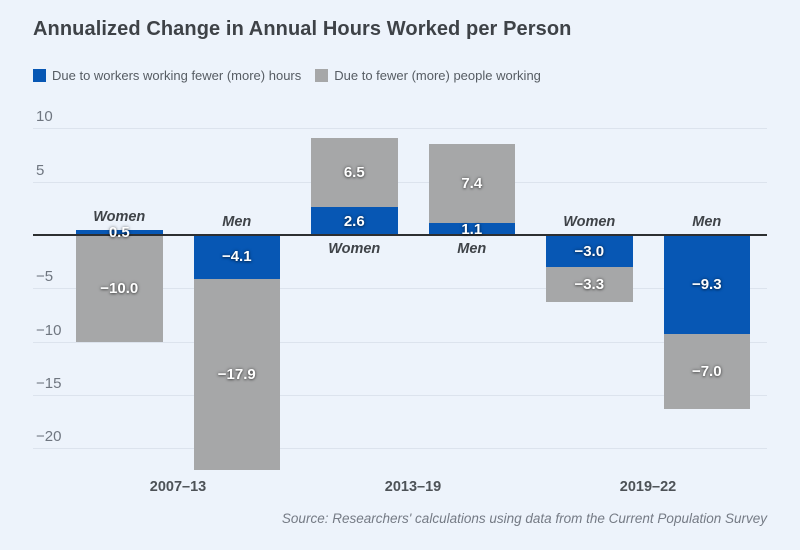 Image resolution: width=800 pixels, height=550 pixels. I want to click on bar-women-2: 2.6 6.5 Women, so click(354, 275).